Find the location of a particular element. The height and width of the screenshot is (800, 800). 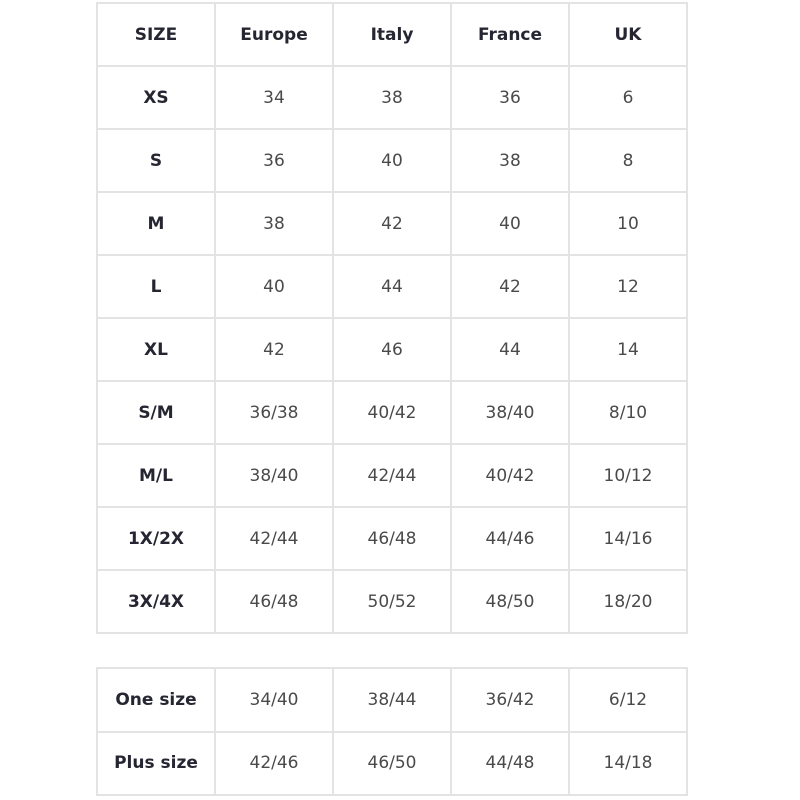

size-value-cell: 34/40 is located at coordinates (274, 700).